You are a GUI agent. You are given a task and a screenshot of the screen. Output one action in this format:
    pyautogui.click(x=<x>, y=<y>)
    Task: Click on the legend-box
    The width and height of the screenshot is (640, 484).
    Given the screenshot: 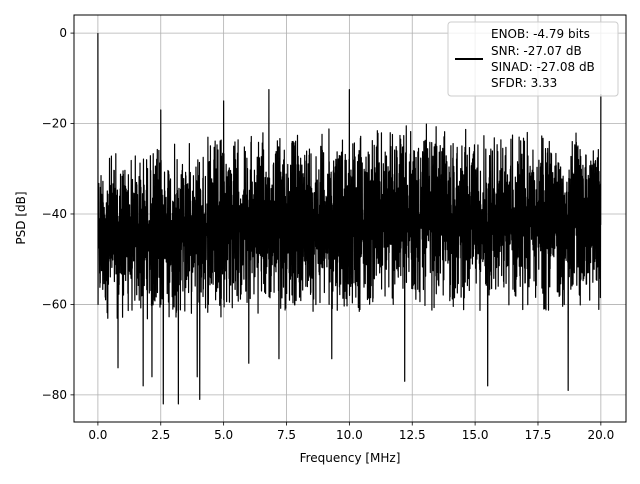 What is the action you would take?
    pyautogui.click(x=533, y=59)
    